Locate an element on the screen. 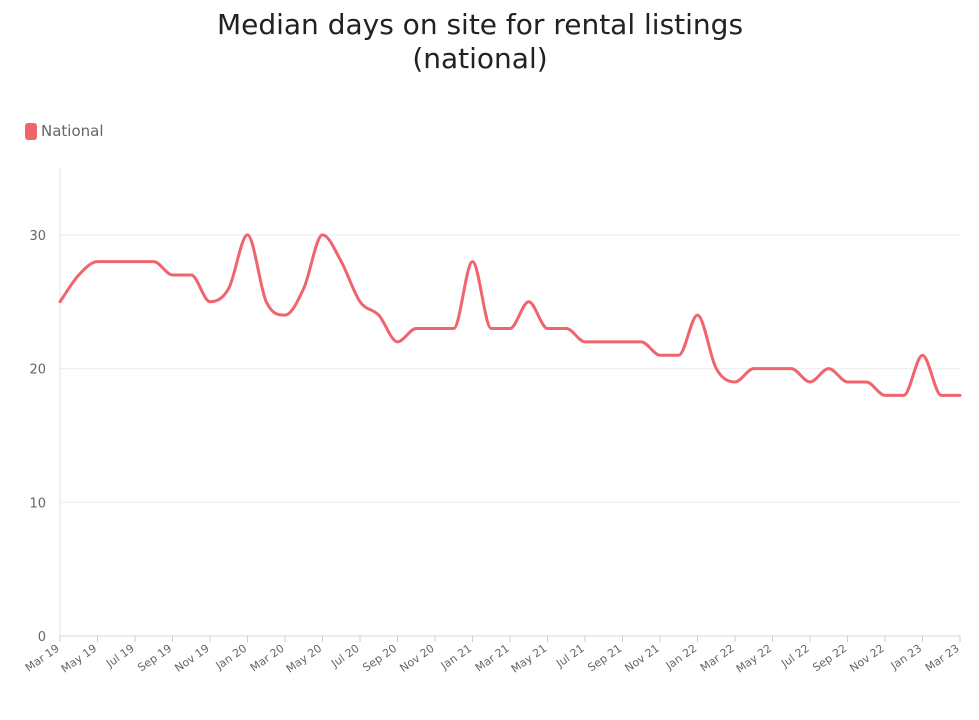  x-tick-label: Mar 20 is located at coordinates (267, 658).